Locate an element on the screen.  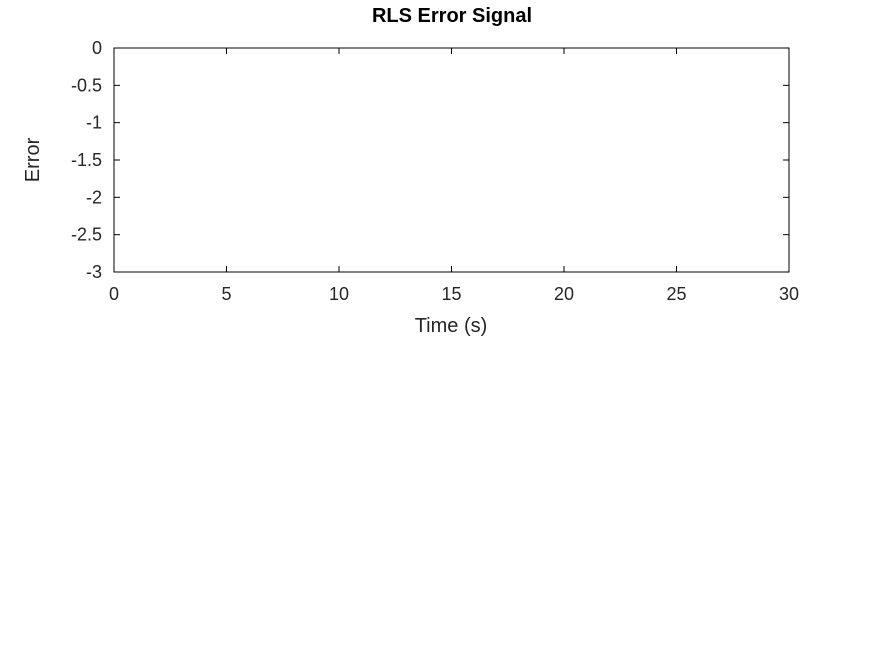
y-tick-label: -0.5 is located at coordinates (86, 85).